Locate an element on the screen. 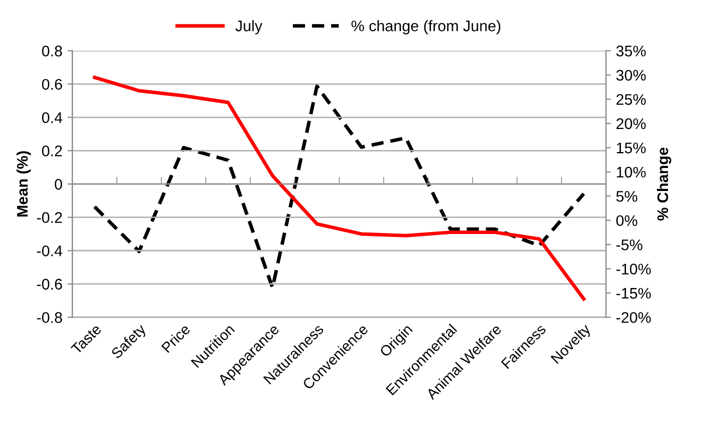 This screenshot has width=724, height=423. y2-tick-label: 5% is located at coordinates (627, 196).